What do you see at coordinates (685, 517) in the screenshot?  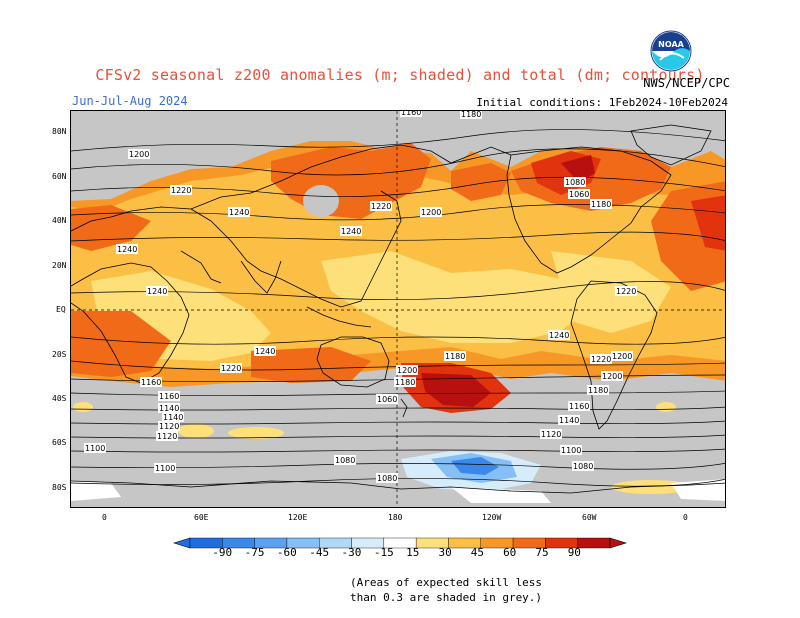 I see `lon-label-0-east: 0` at bounding box center [685, 517].